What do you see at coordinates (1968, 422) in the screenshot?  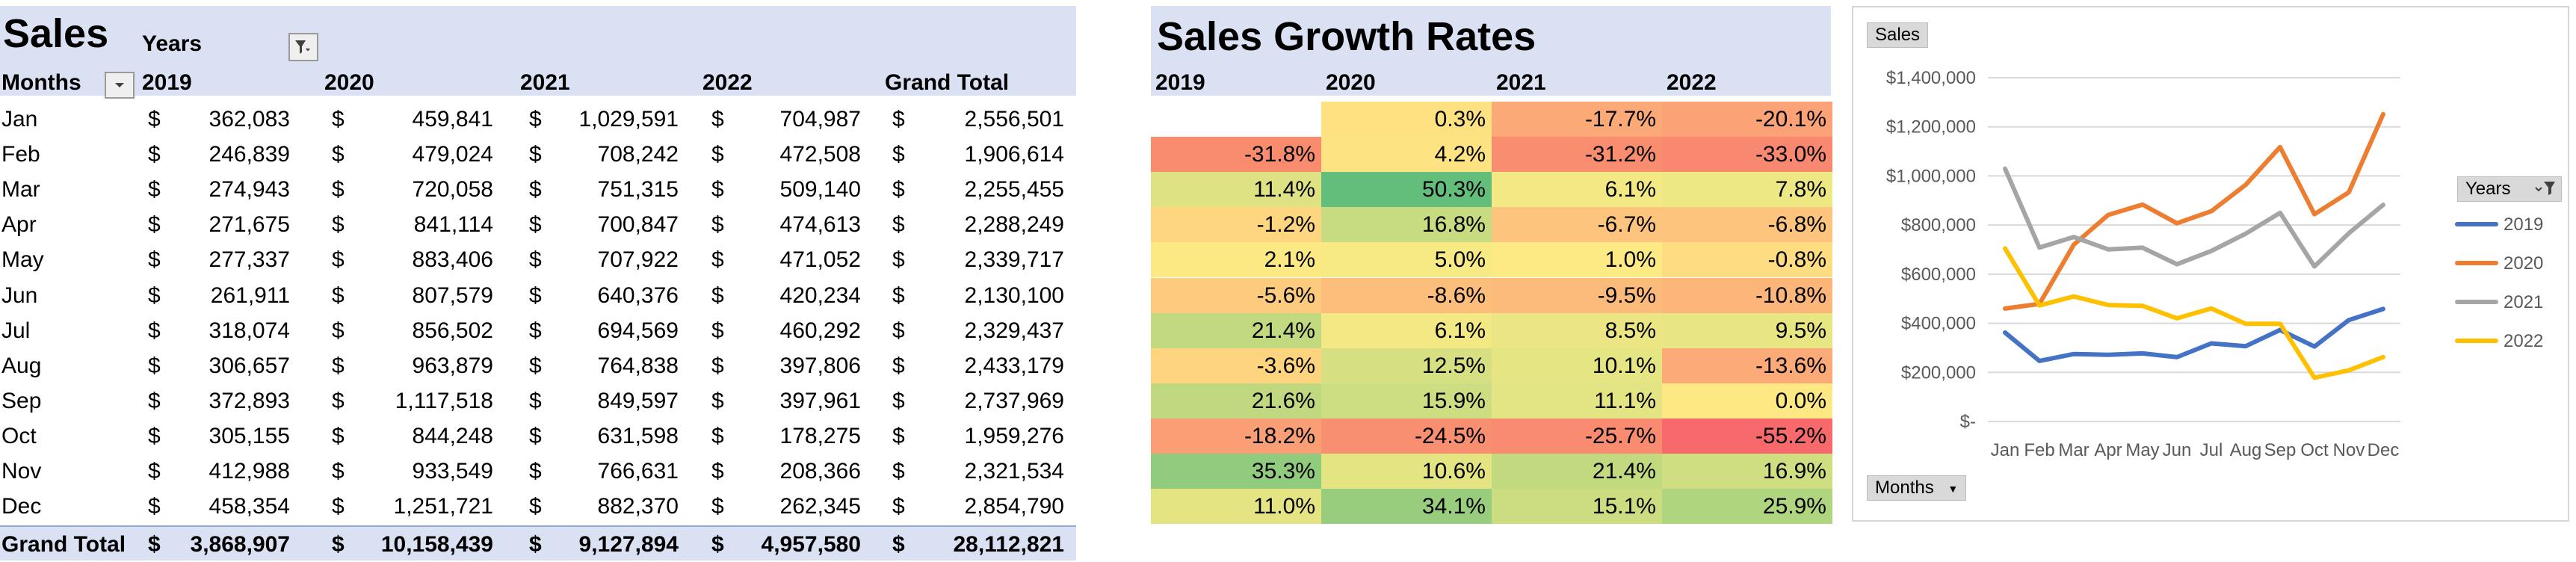 I see `y-tick-label: $-` at bounding box center [1968, 422].